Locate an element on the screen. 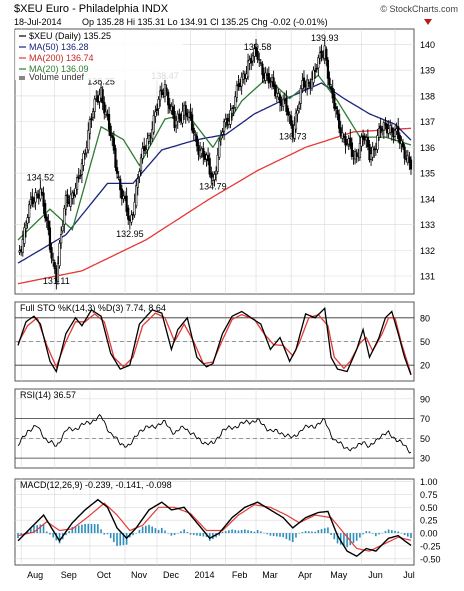  price-annotation-0: 134.52 is located at coordinates (41, 177).